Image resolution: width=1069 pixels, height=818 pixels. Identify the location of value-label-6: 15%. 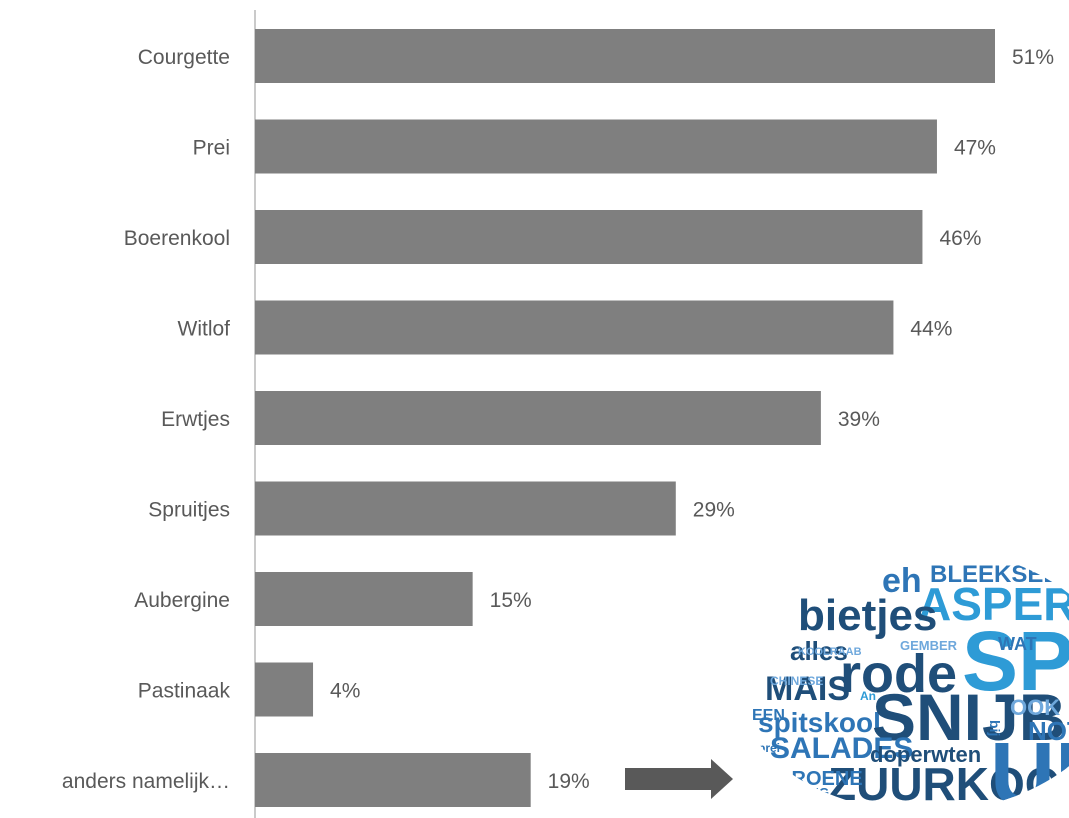
(511, 600).